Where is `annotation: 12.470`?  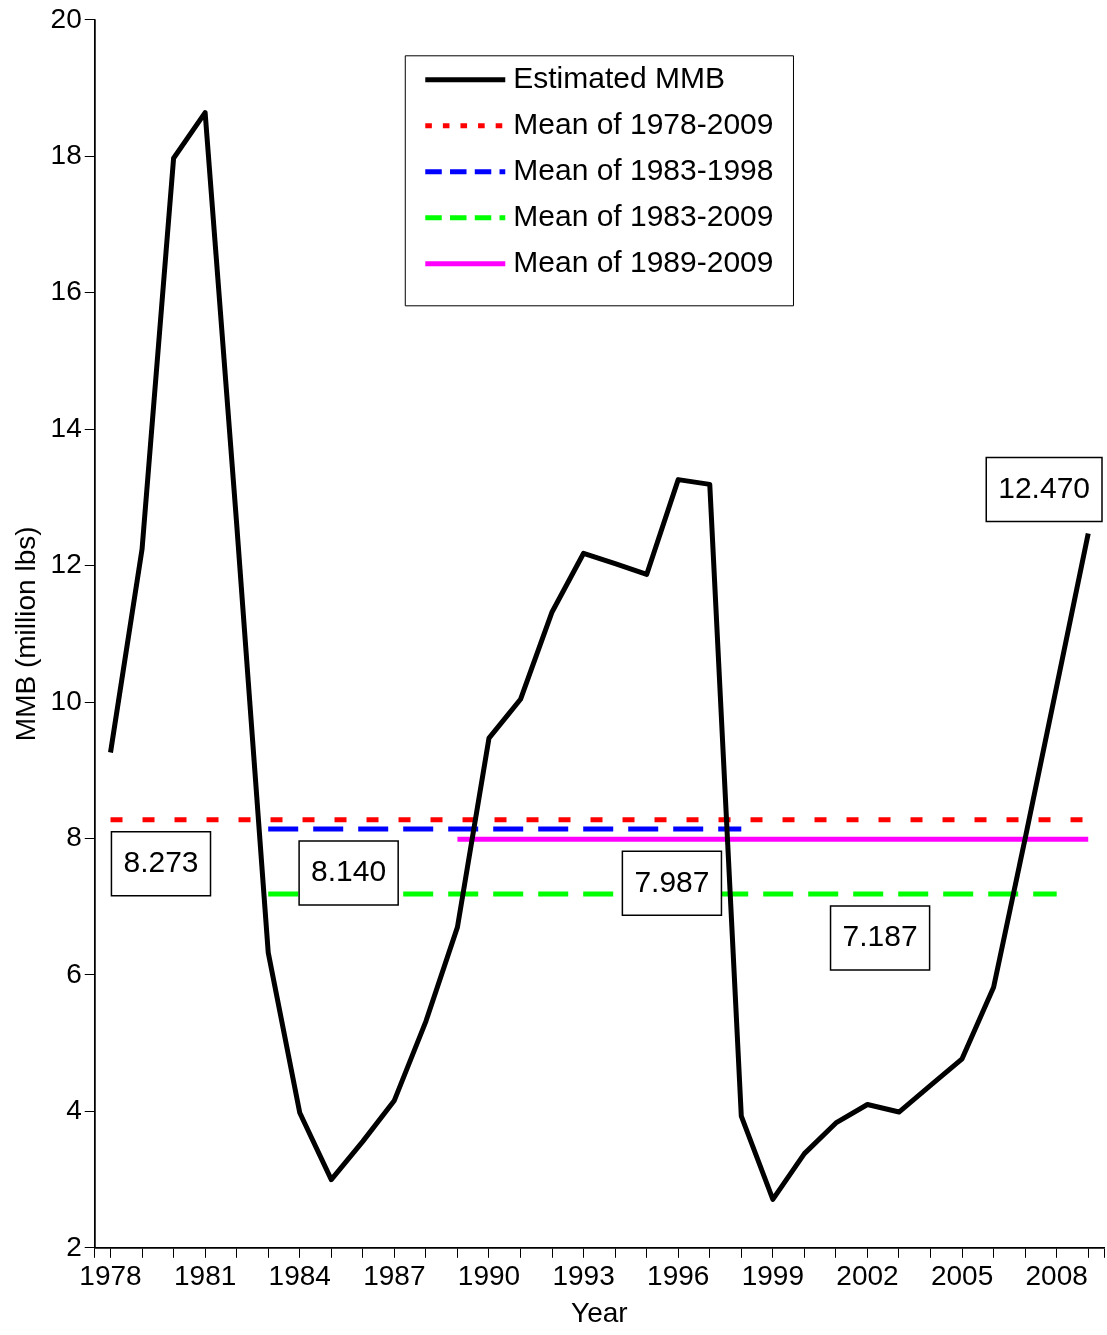 annotation: 12.470 is located at coordinates (1044, 487).